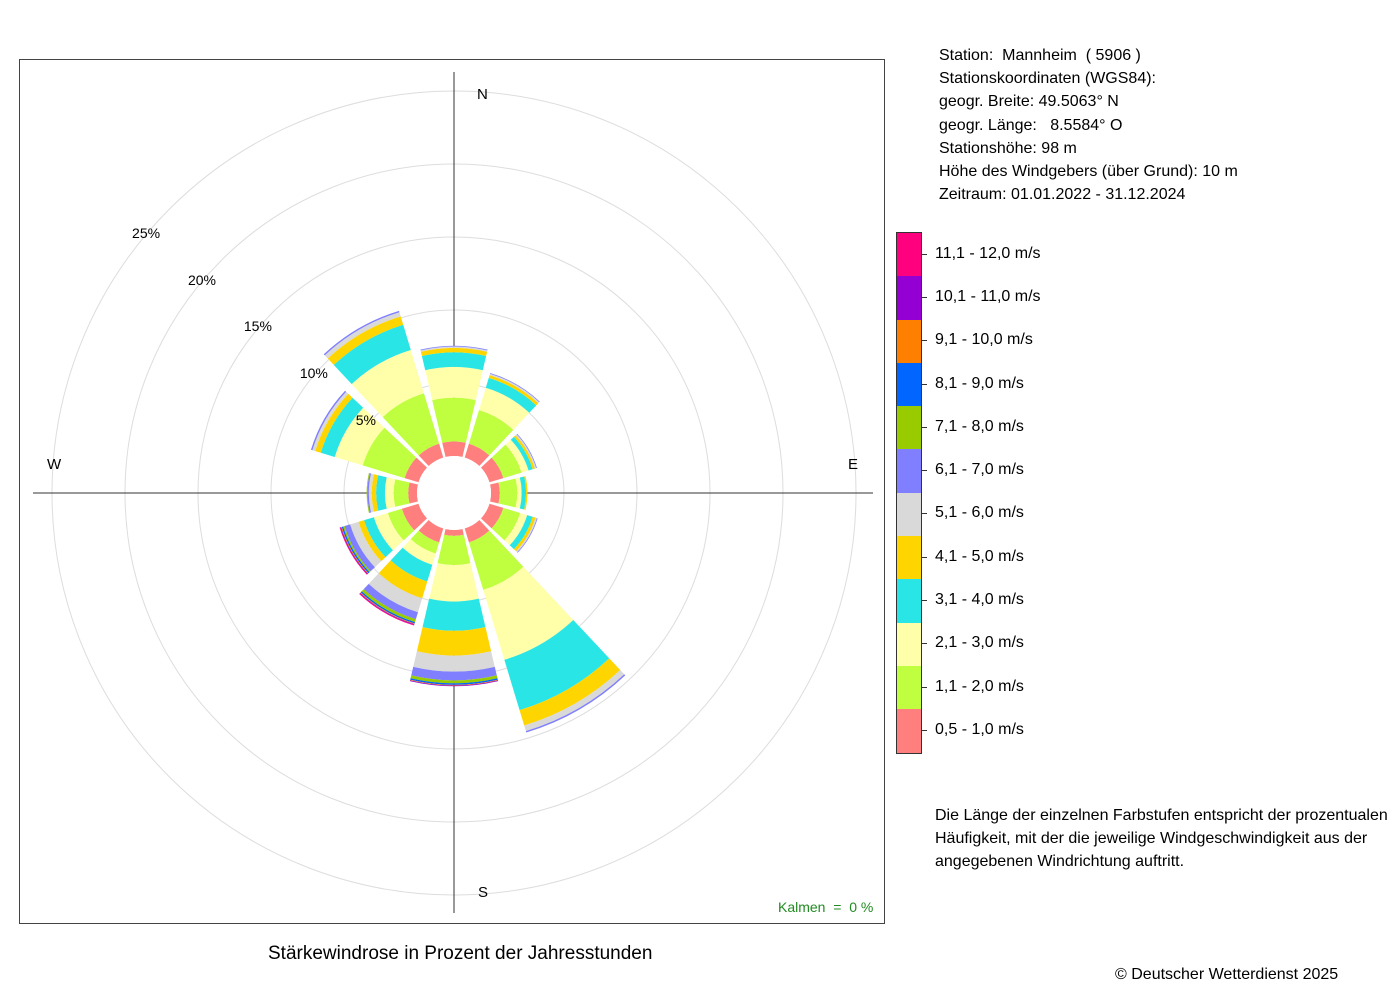 The height and width of the screenshot is (1000, 1400). Describe the element at coordinates (483, 892) in the screenshot. I see `compass-south: S` at that location.